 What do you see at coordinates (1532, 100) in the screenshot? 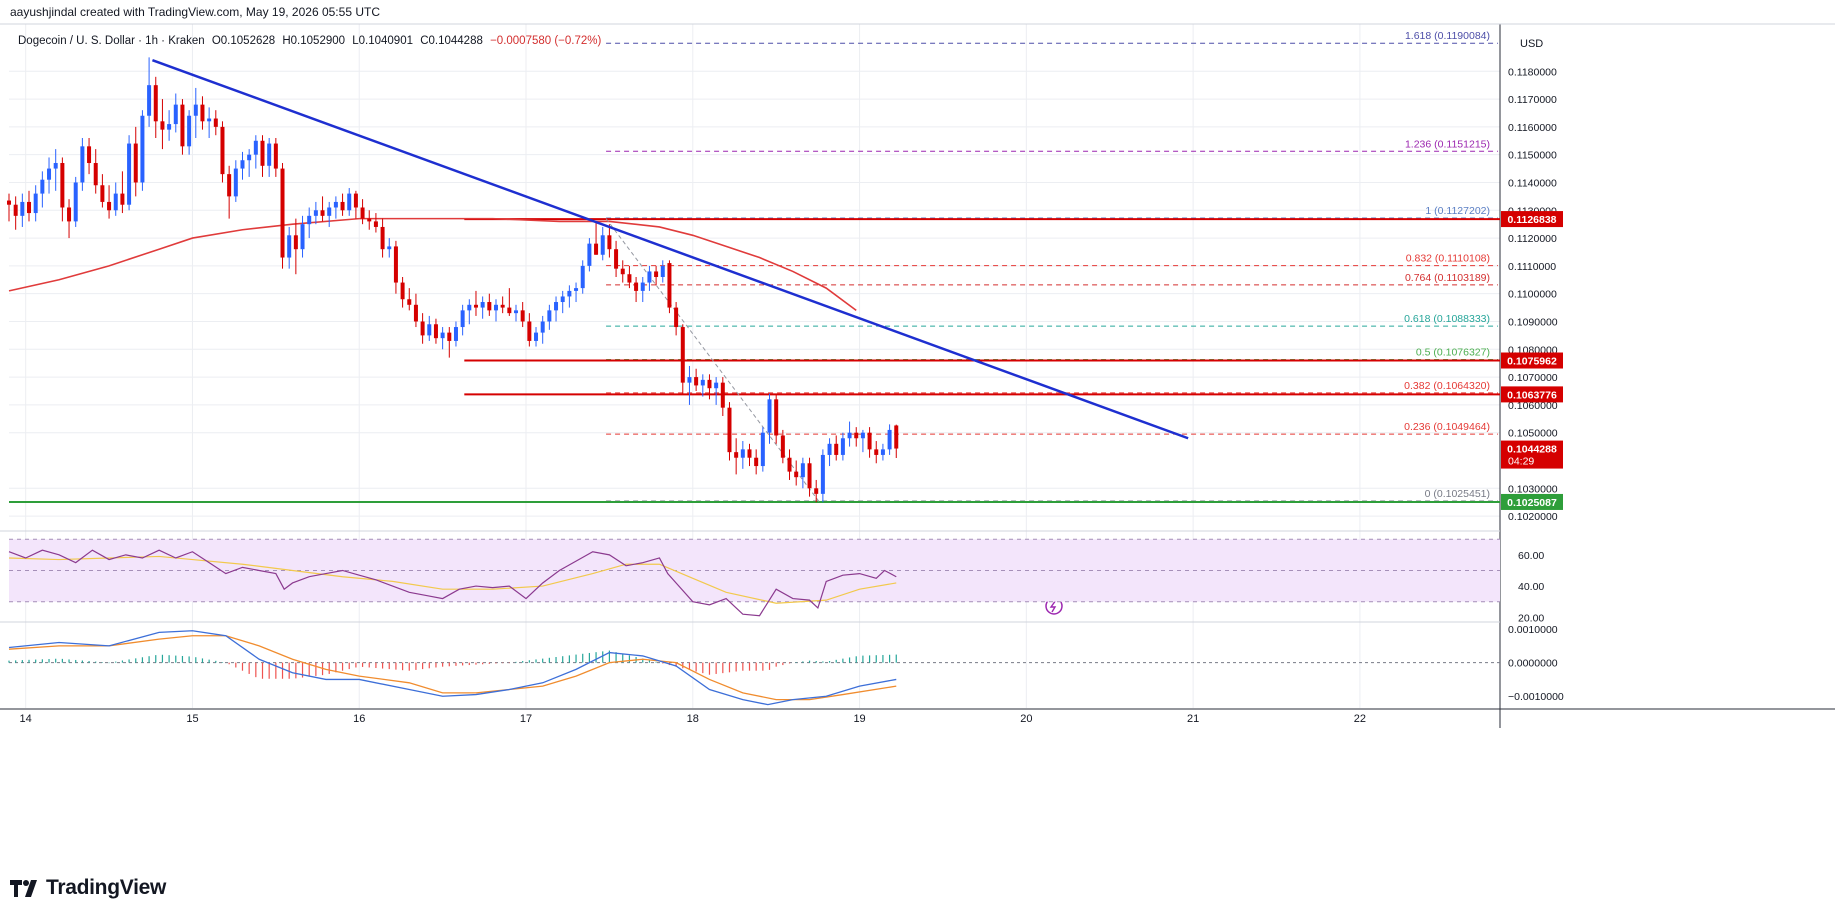
I see `y-tick-label: 0.1170000` at bounding box center [1532, 100].